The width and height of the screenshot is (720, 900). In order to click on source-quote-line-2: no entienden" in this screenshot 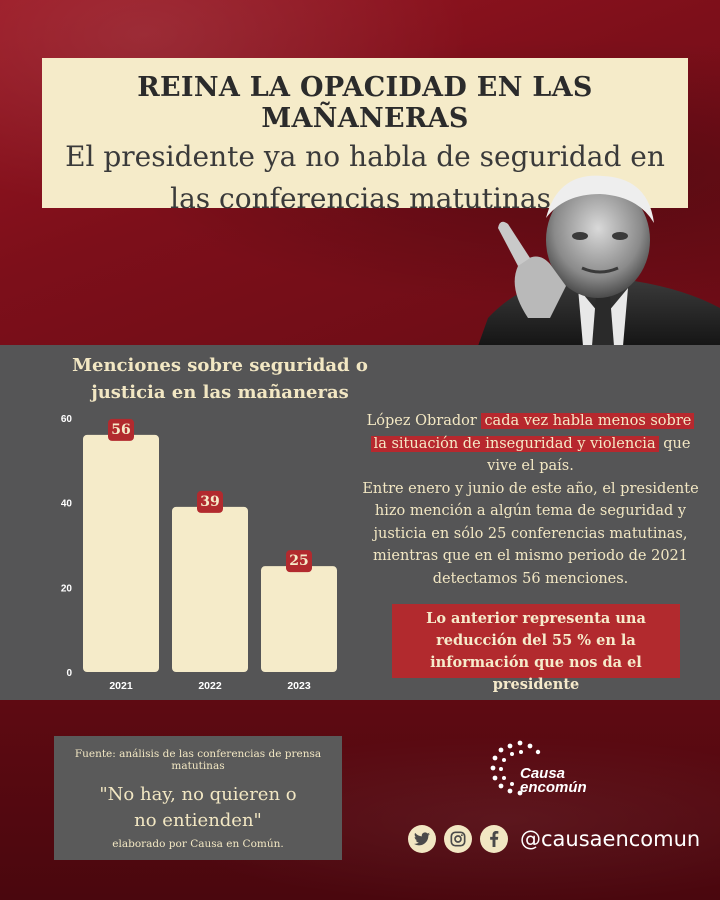, I will do `click(198, 820)`.